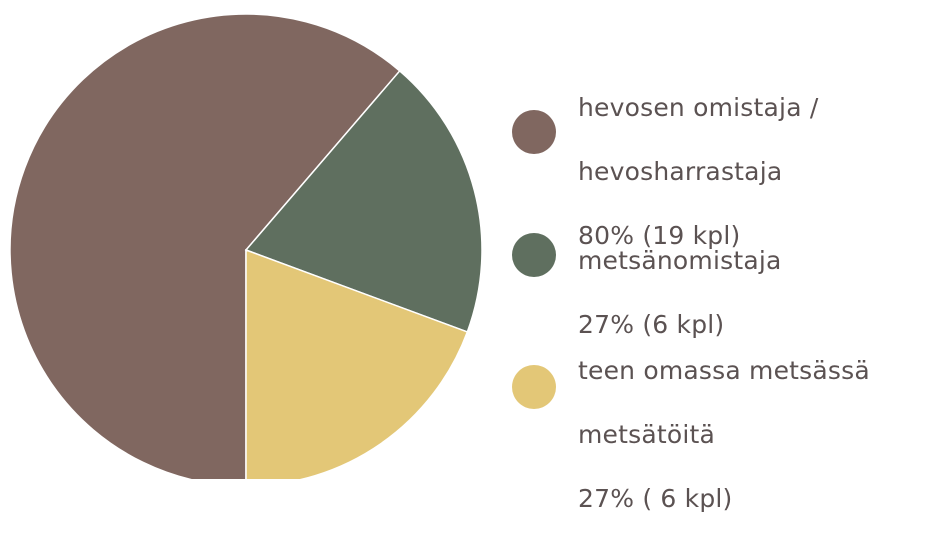  What do you see at coordinates (363, 201) in the screenshot?
I see `pie-slice-metsanomistaja` at bounding box center [363, 201].